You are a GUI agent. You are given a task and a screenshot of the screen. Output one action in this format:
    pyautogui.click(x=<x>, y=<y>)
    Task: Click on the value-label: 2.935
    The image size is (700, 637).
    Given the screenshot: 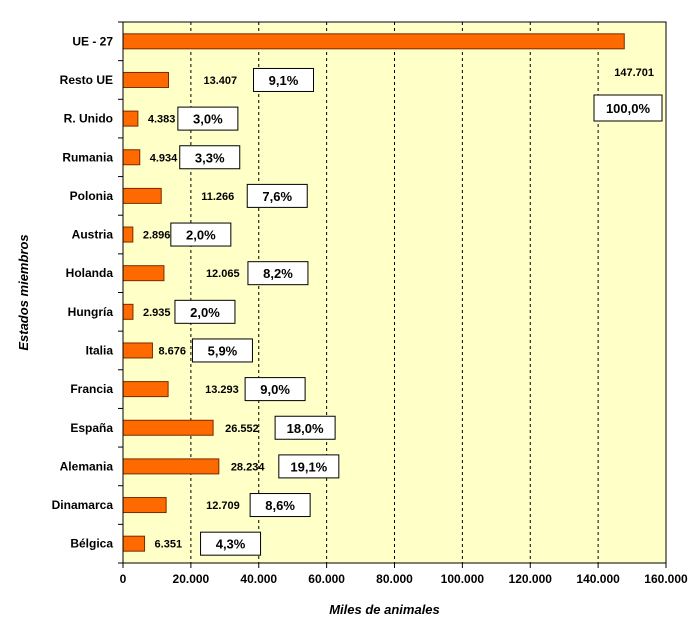 What is the action you would take?
    pyautogui.click(x=157, y=313)
    